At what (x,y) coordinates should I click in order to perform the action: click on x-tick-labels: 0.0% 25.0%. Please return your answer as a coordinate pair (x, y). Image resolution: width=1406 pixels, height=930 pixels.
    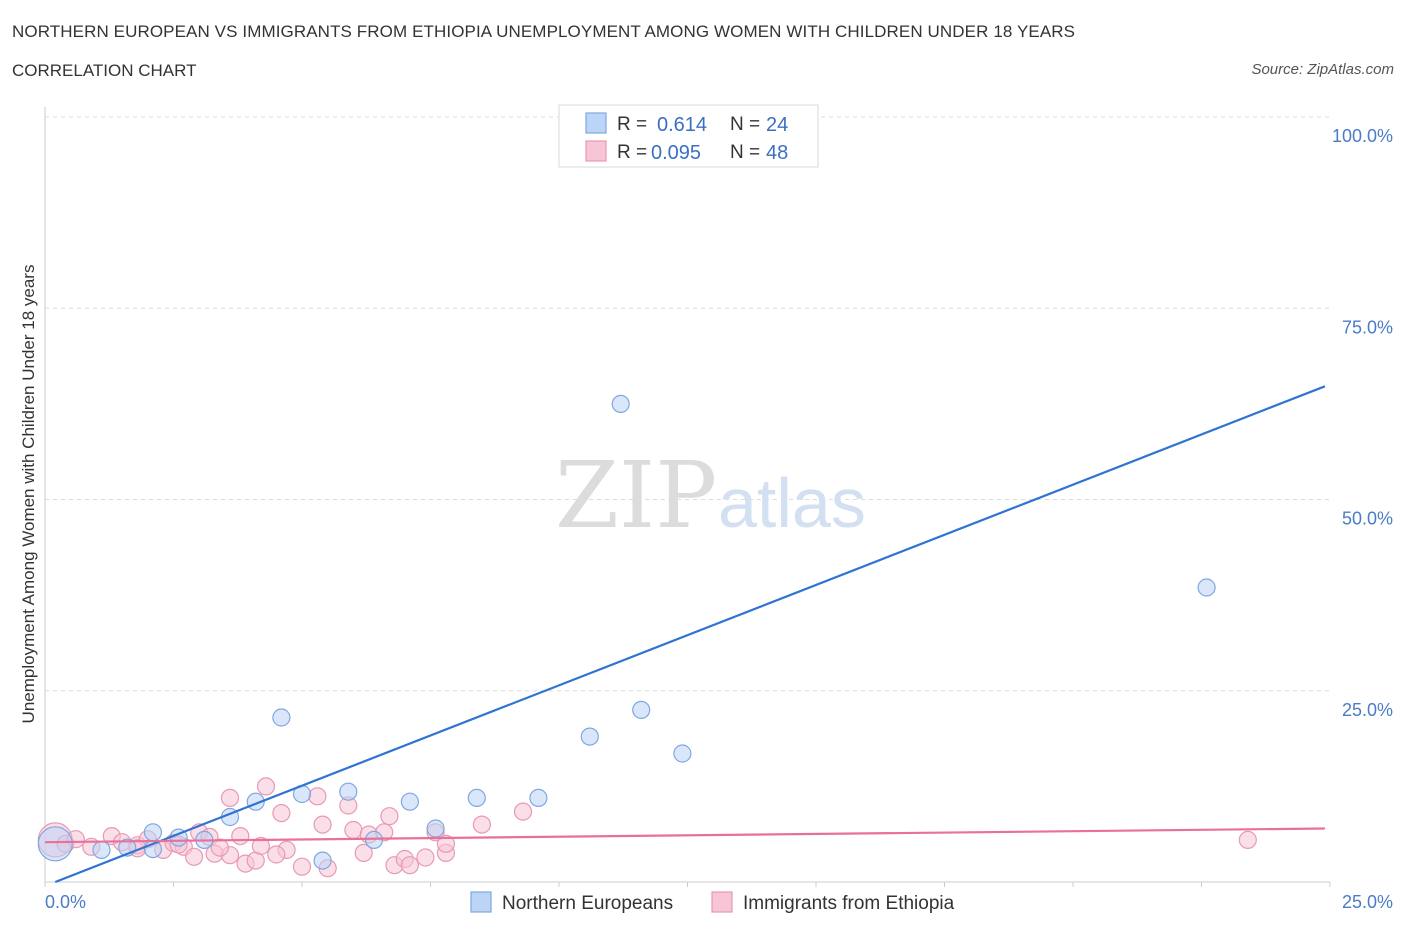
    Looking at the image, I should click on (719, 902).